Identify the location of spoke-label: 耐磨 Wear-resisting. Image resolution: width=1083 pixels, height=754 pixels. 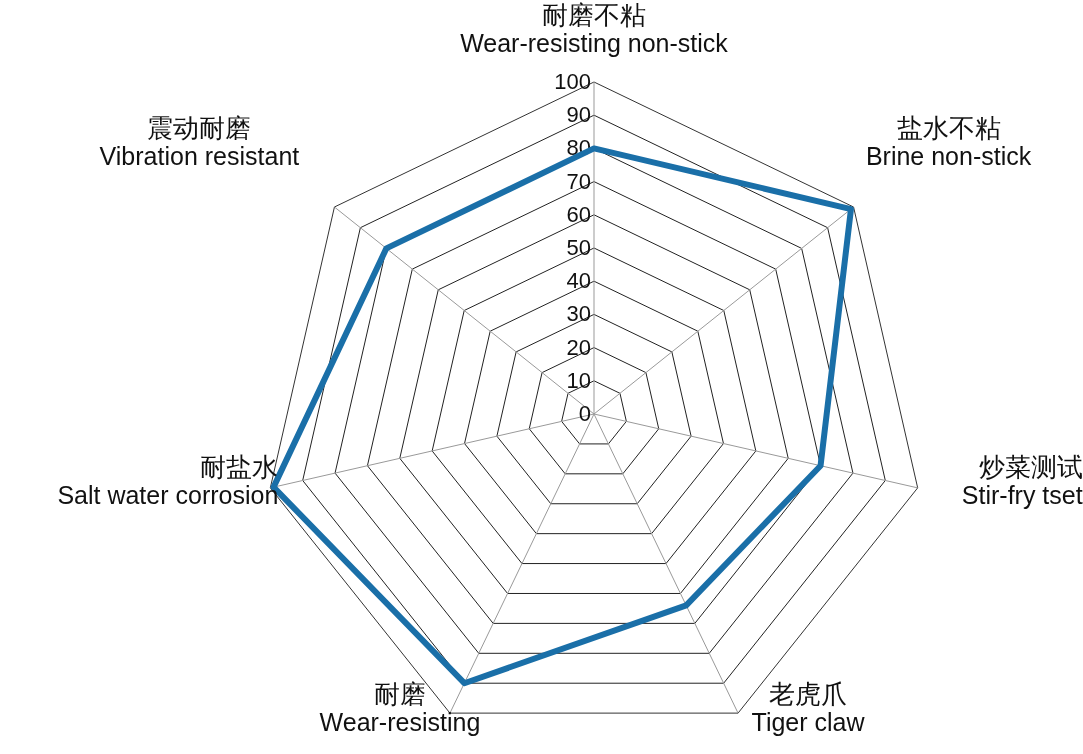
(400, 708).